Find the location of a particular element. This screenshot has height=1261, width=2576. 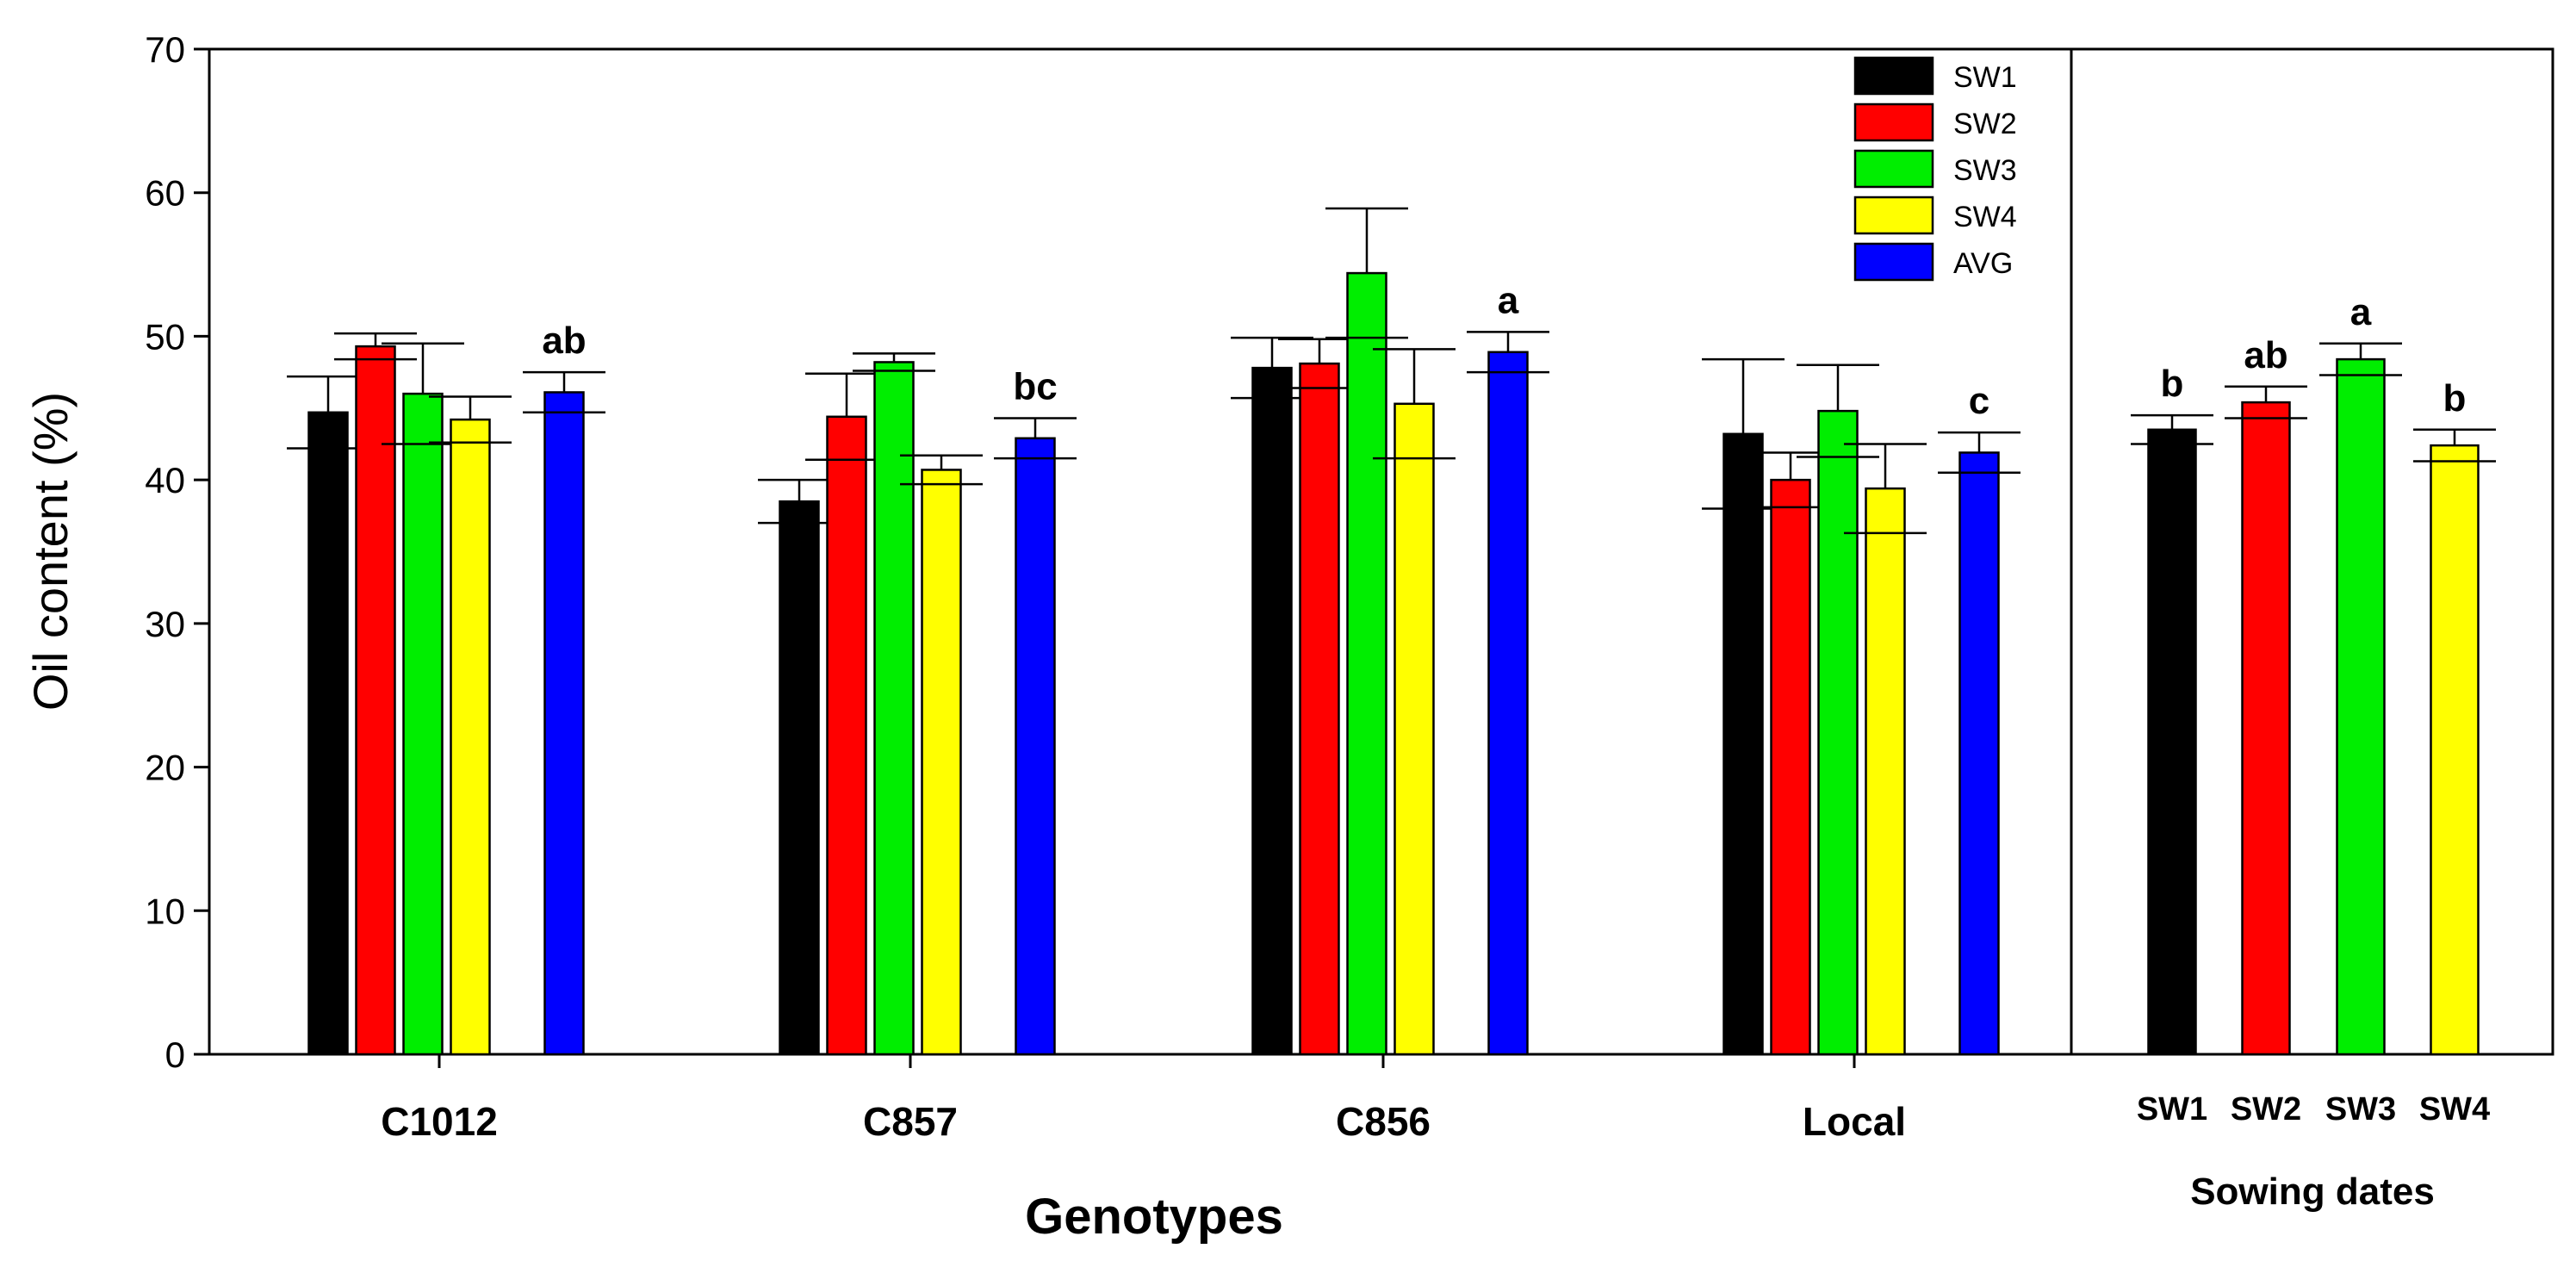

bar-local-avg is located at coordinates (1979, 754).